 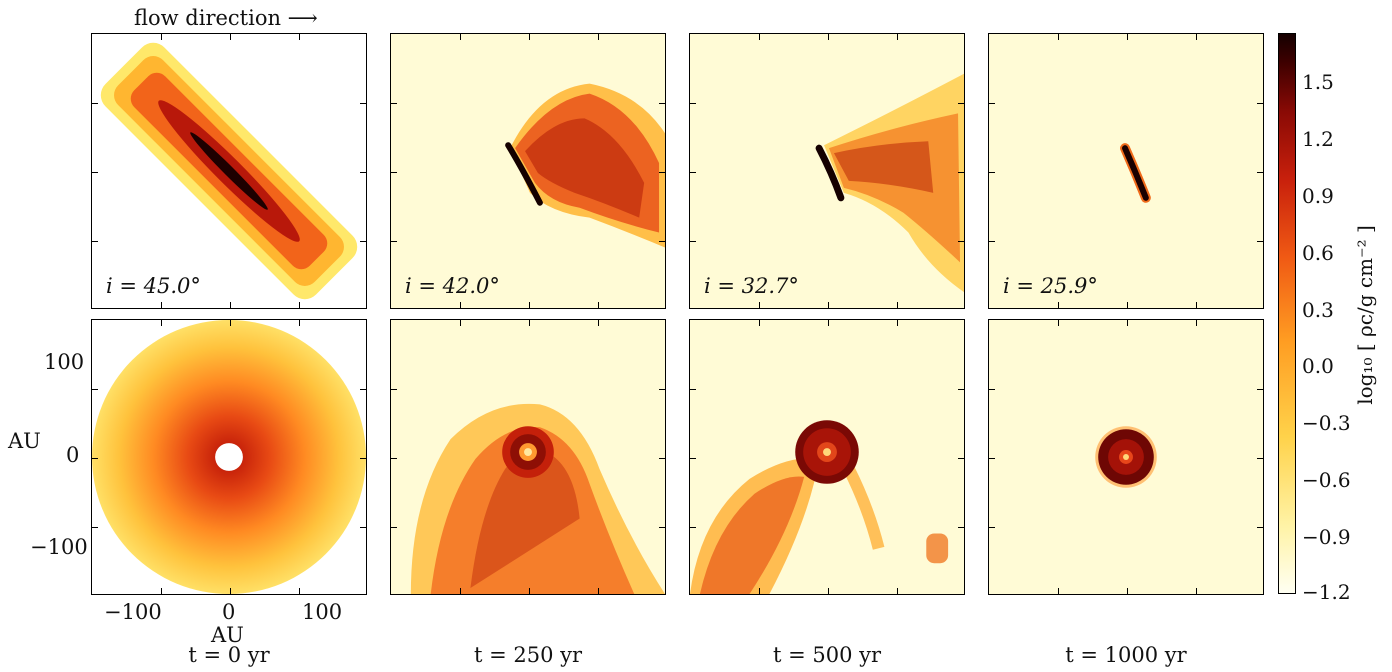 I want to click on panel-bottom-t500, so click(x=827, y=457).